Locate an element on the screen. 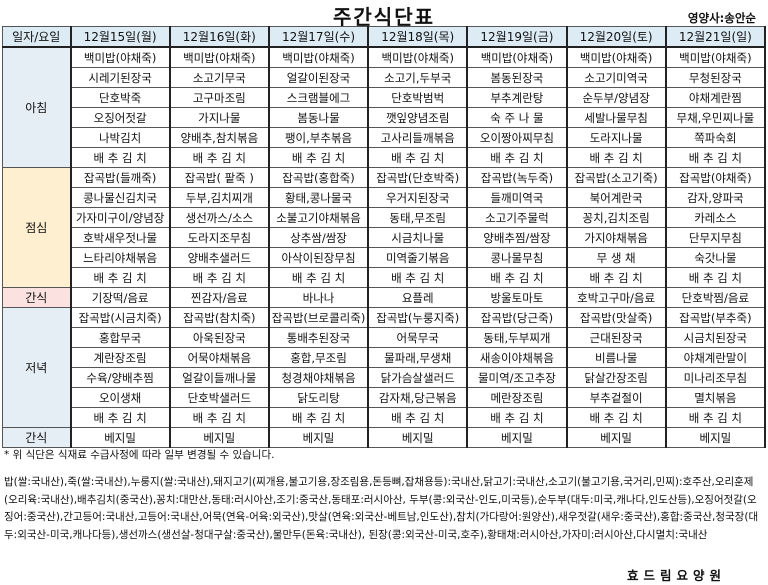 The image size is (768, 585). menu-cell: 메란장조림 is located at coordinates (517, 397).